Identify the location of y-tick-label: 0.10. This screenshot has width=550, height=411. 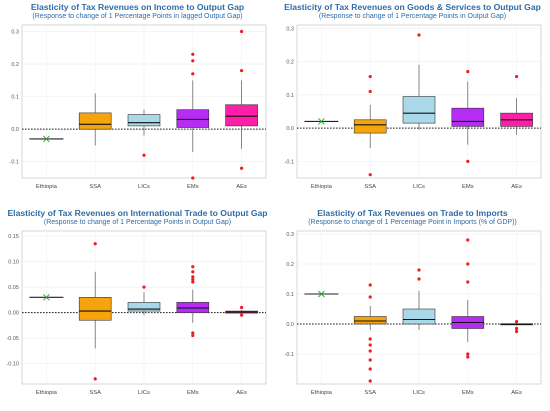
(13, 263).